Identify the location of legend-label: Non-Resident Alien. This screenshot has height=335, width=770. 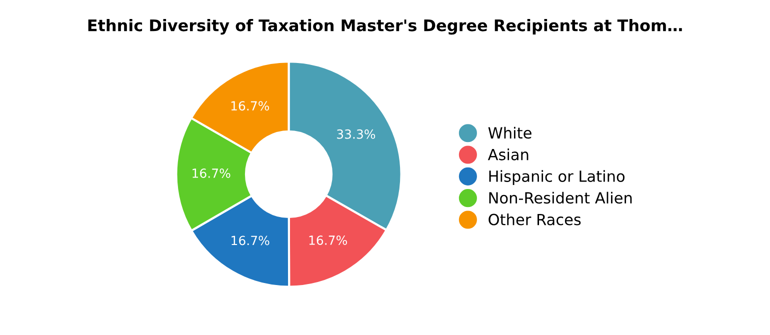
(560, 198).